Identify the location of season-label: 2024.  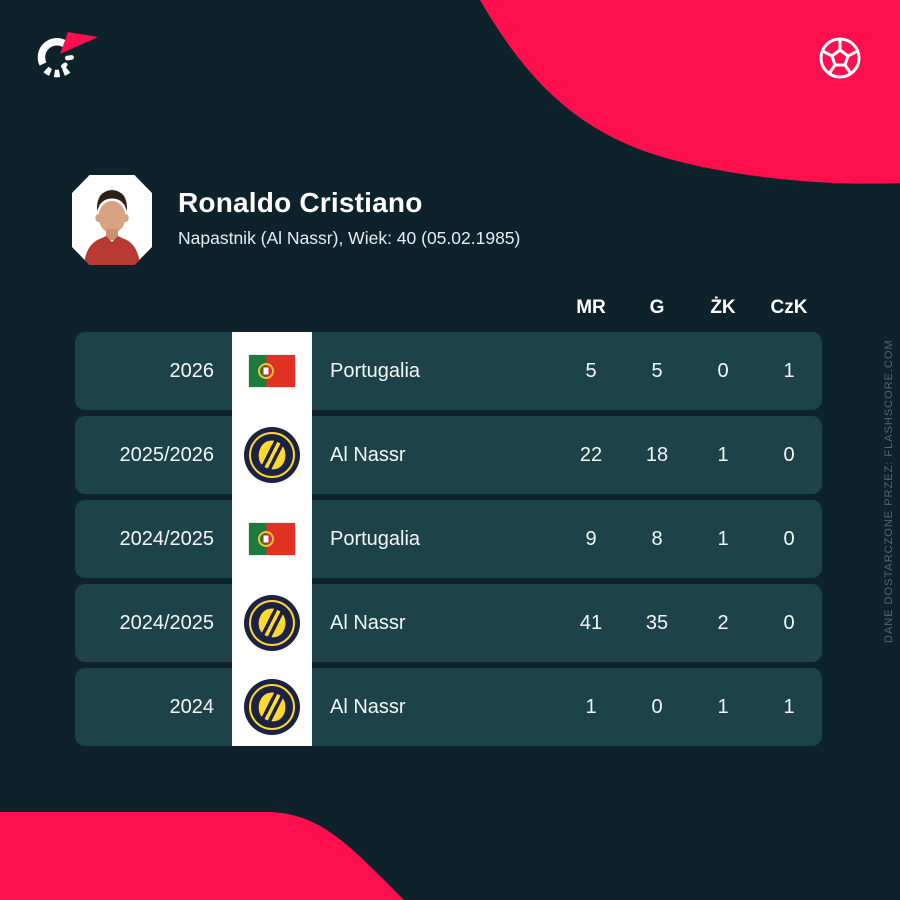
(192, 706).